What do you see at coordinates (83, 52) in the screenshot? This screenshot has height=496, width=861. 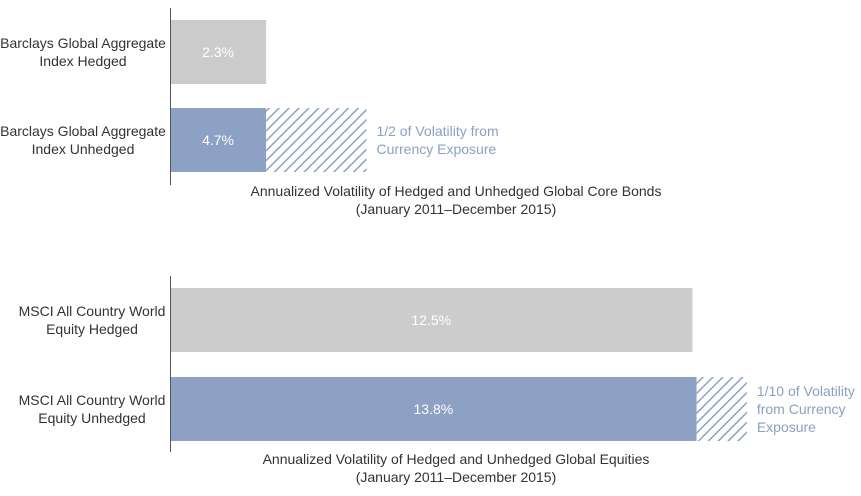 I see `category-label: Barclays Global Aggregate Index Hedged` at bounding box center [83, 52].